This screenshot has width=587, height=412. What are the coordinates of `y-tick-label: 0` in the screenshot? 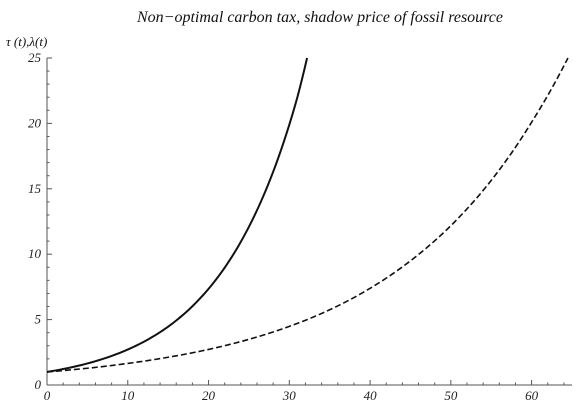 It's located at (38, 384).